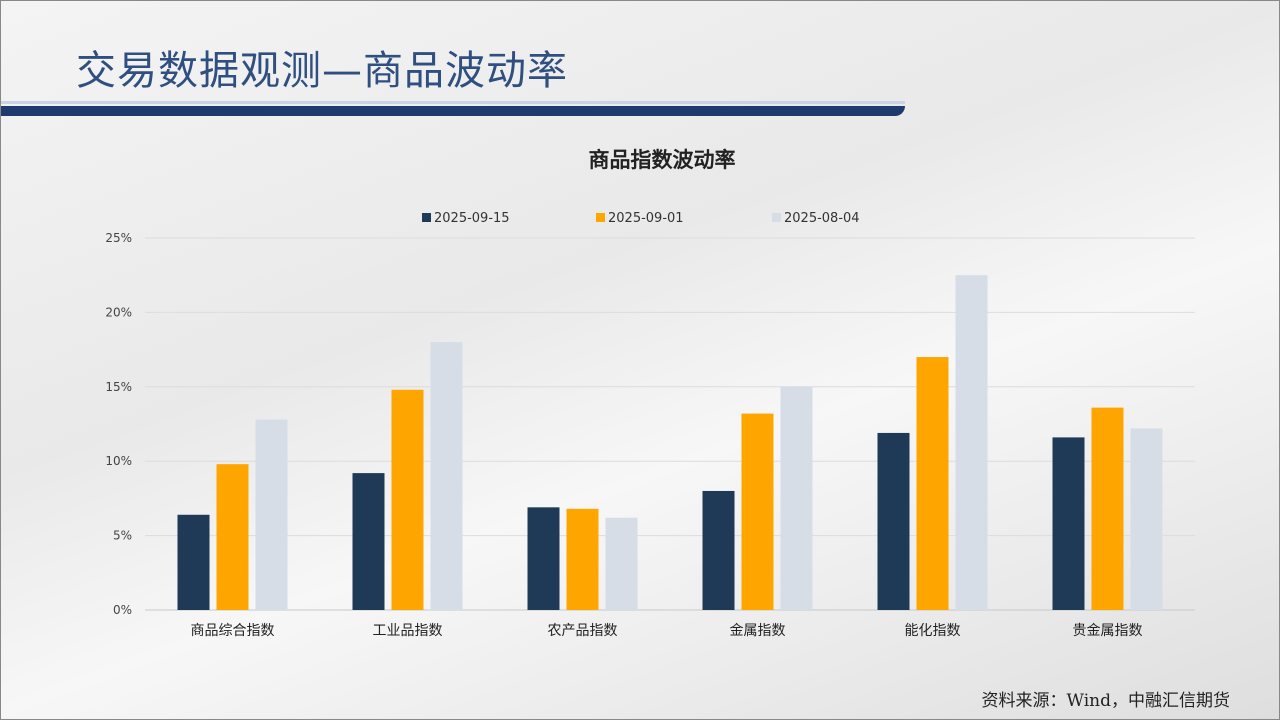  What do you see at coordinates (932, 483) in the screenshot?
I see `bar-2025-09-01-能化指数` at bounding box center [932, 483].